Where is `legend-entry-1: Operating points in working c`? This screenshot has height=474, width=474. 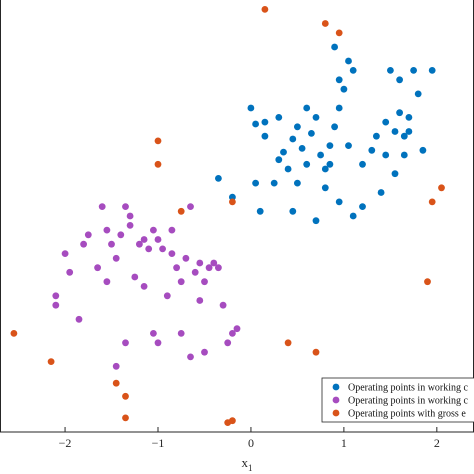 legend-entry-1: Operating points in working c is located at coordinates (408, 388).